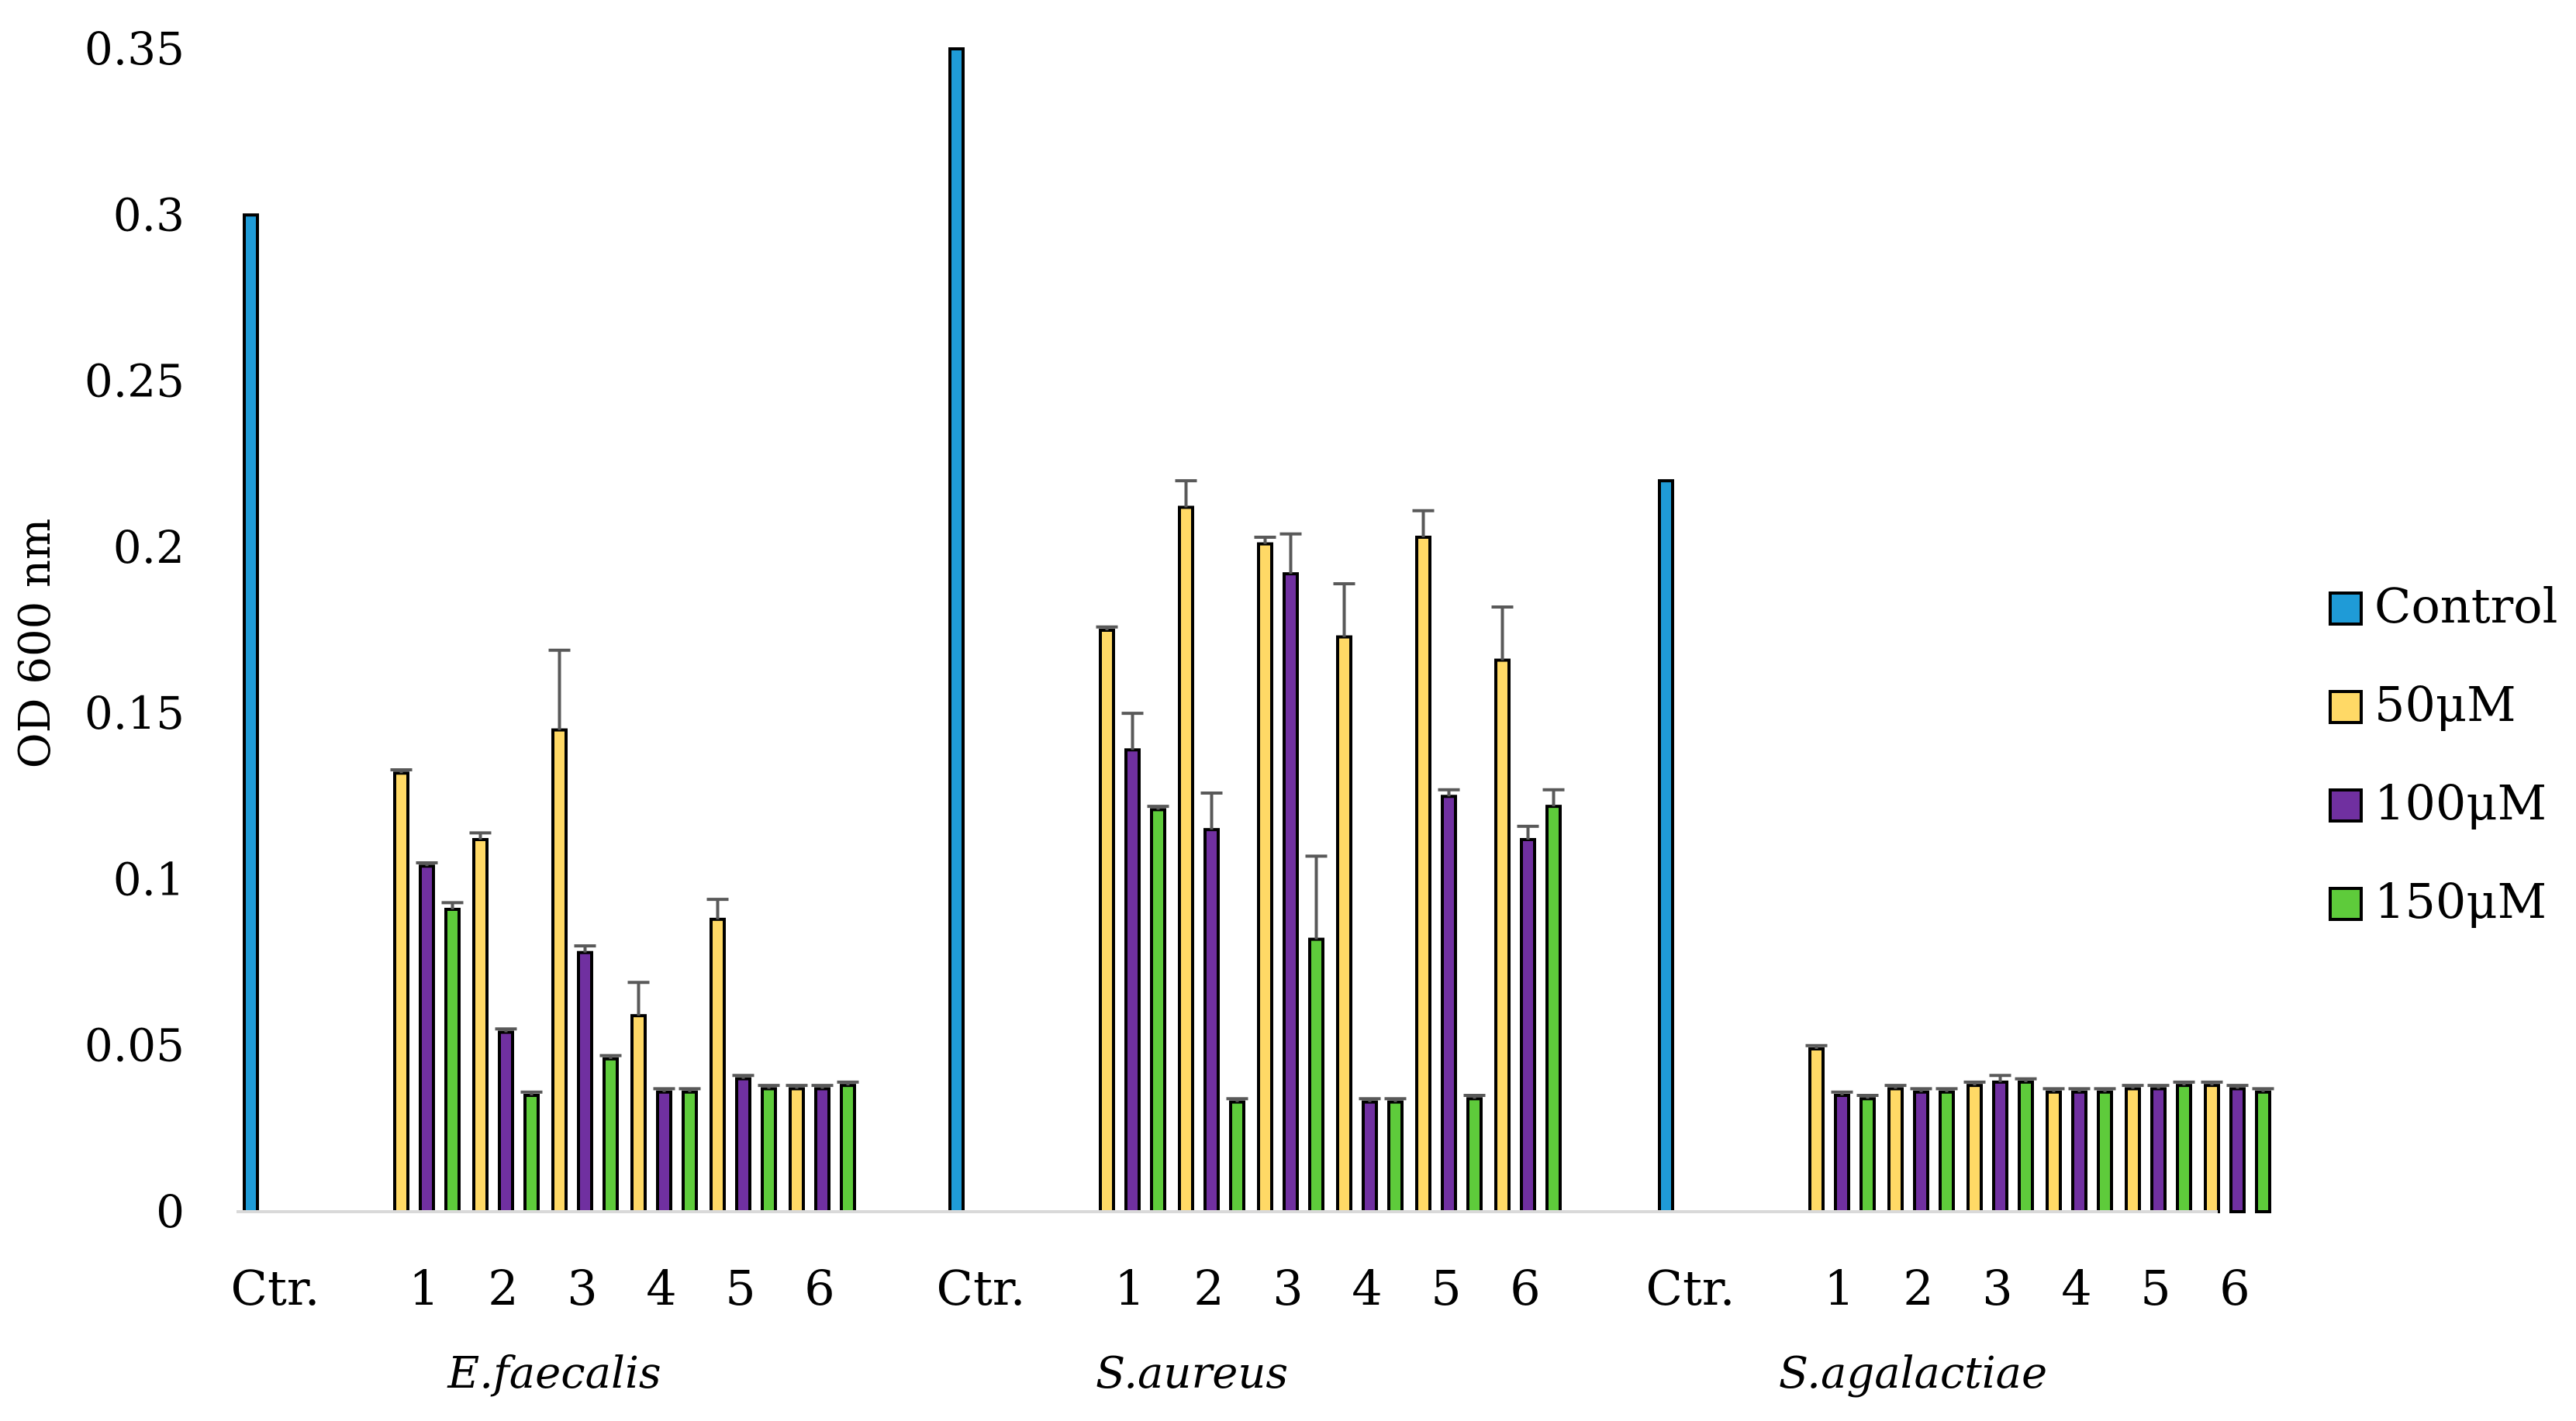 This screenshot has height=1421, width=2576. Describe the element at coordinates (35, 643) in the screenshot. I see `y-axis-label: OD 600 nm` at that location.